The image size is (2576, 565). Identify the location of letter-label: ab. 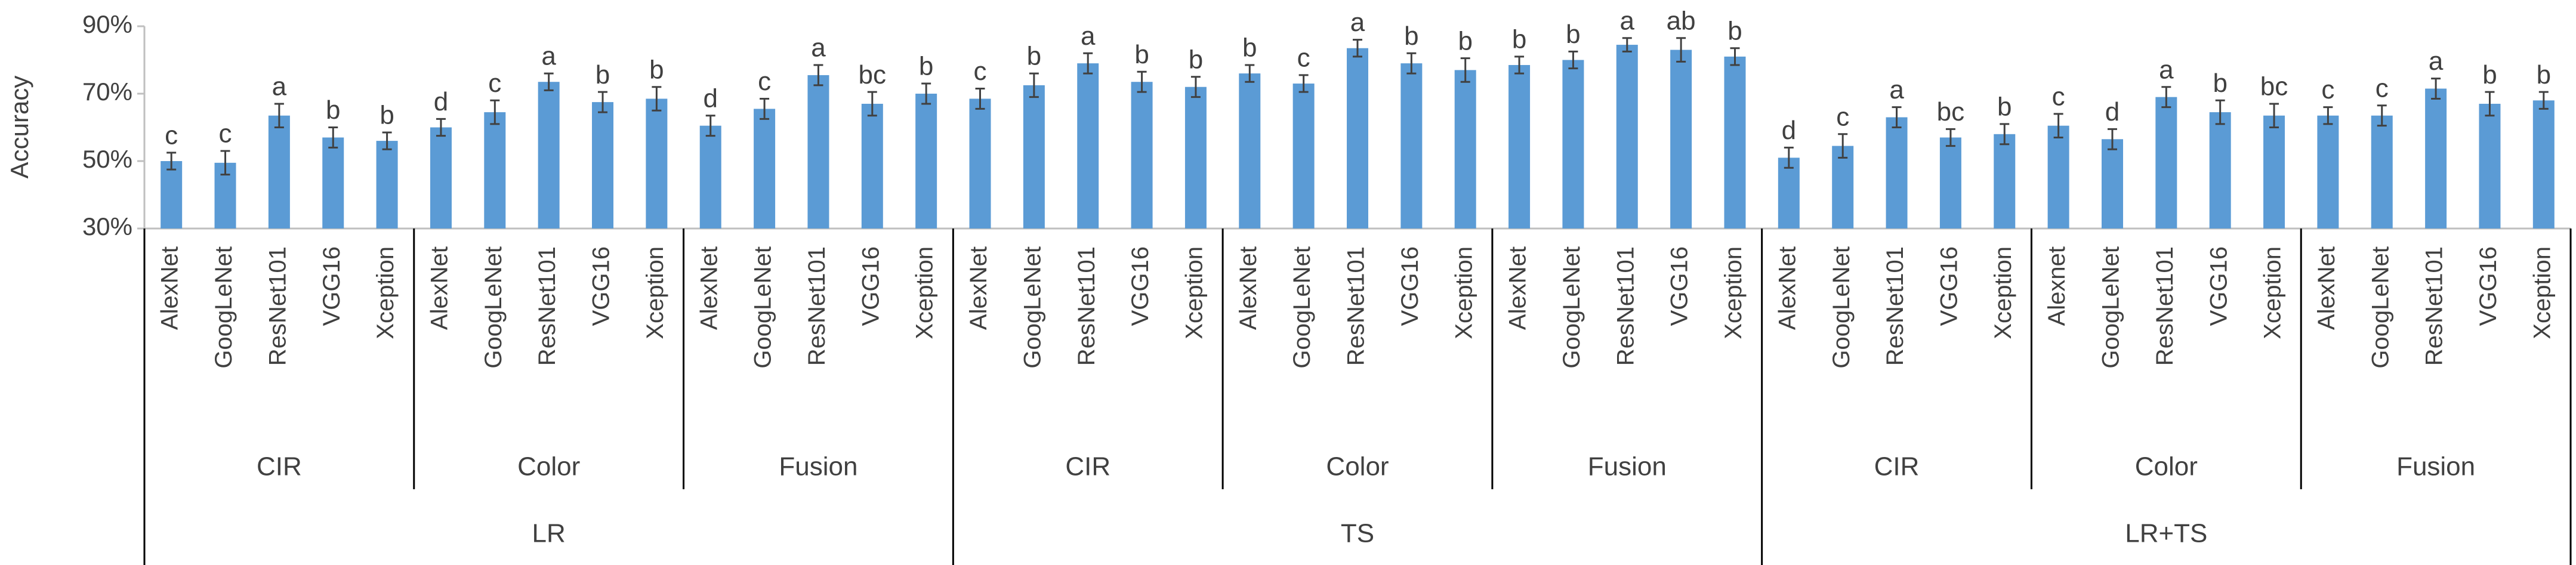
(1682, 21).